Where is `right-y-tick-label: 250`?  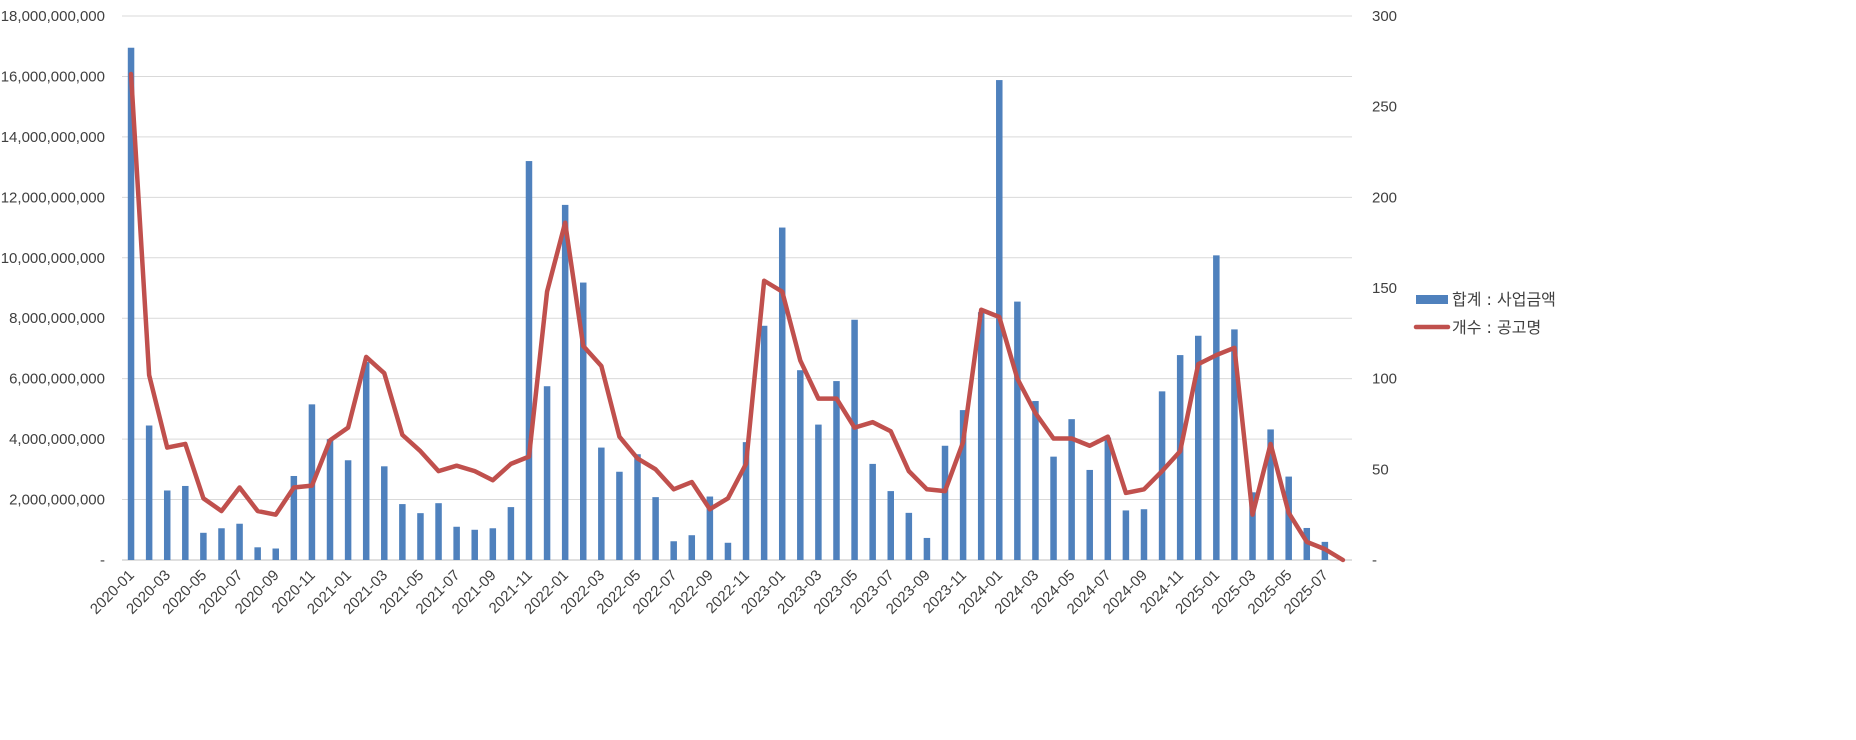
right-y-tick-label: 250 is located at coordinates (1384, 107).